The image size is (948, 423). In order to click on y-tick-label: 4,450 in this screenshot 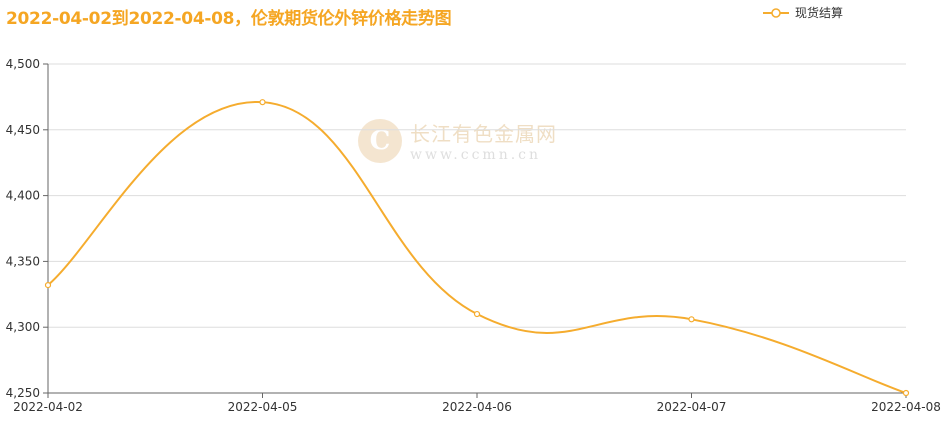, I will do `click(23, 130)`.